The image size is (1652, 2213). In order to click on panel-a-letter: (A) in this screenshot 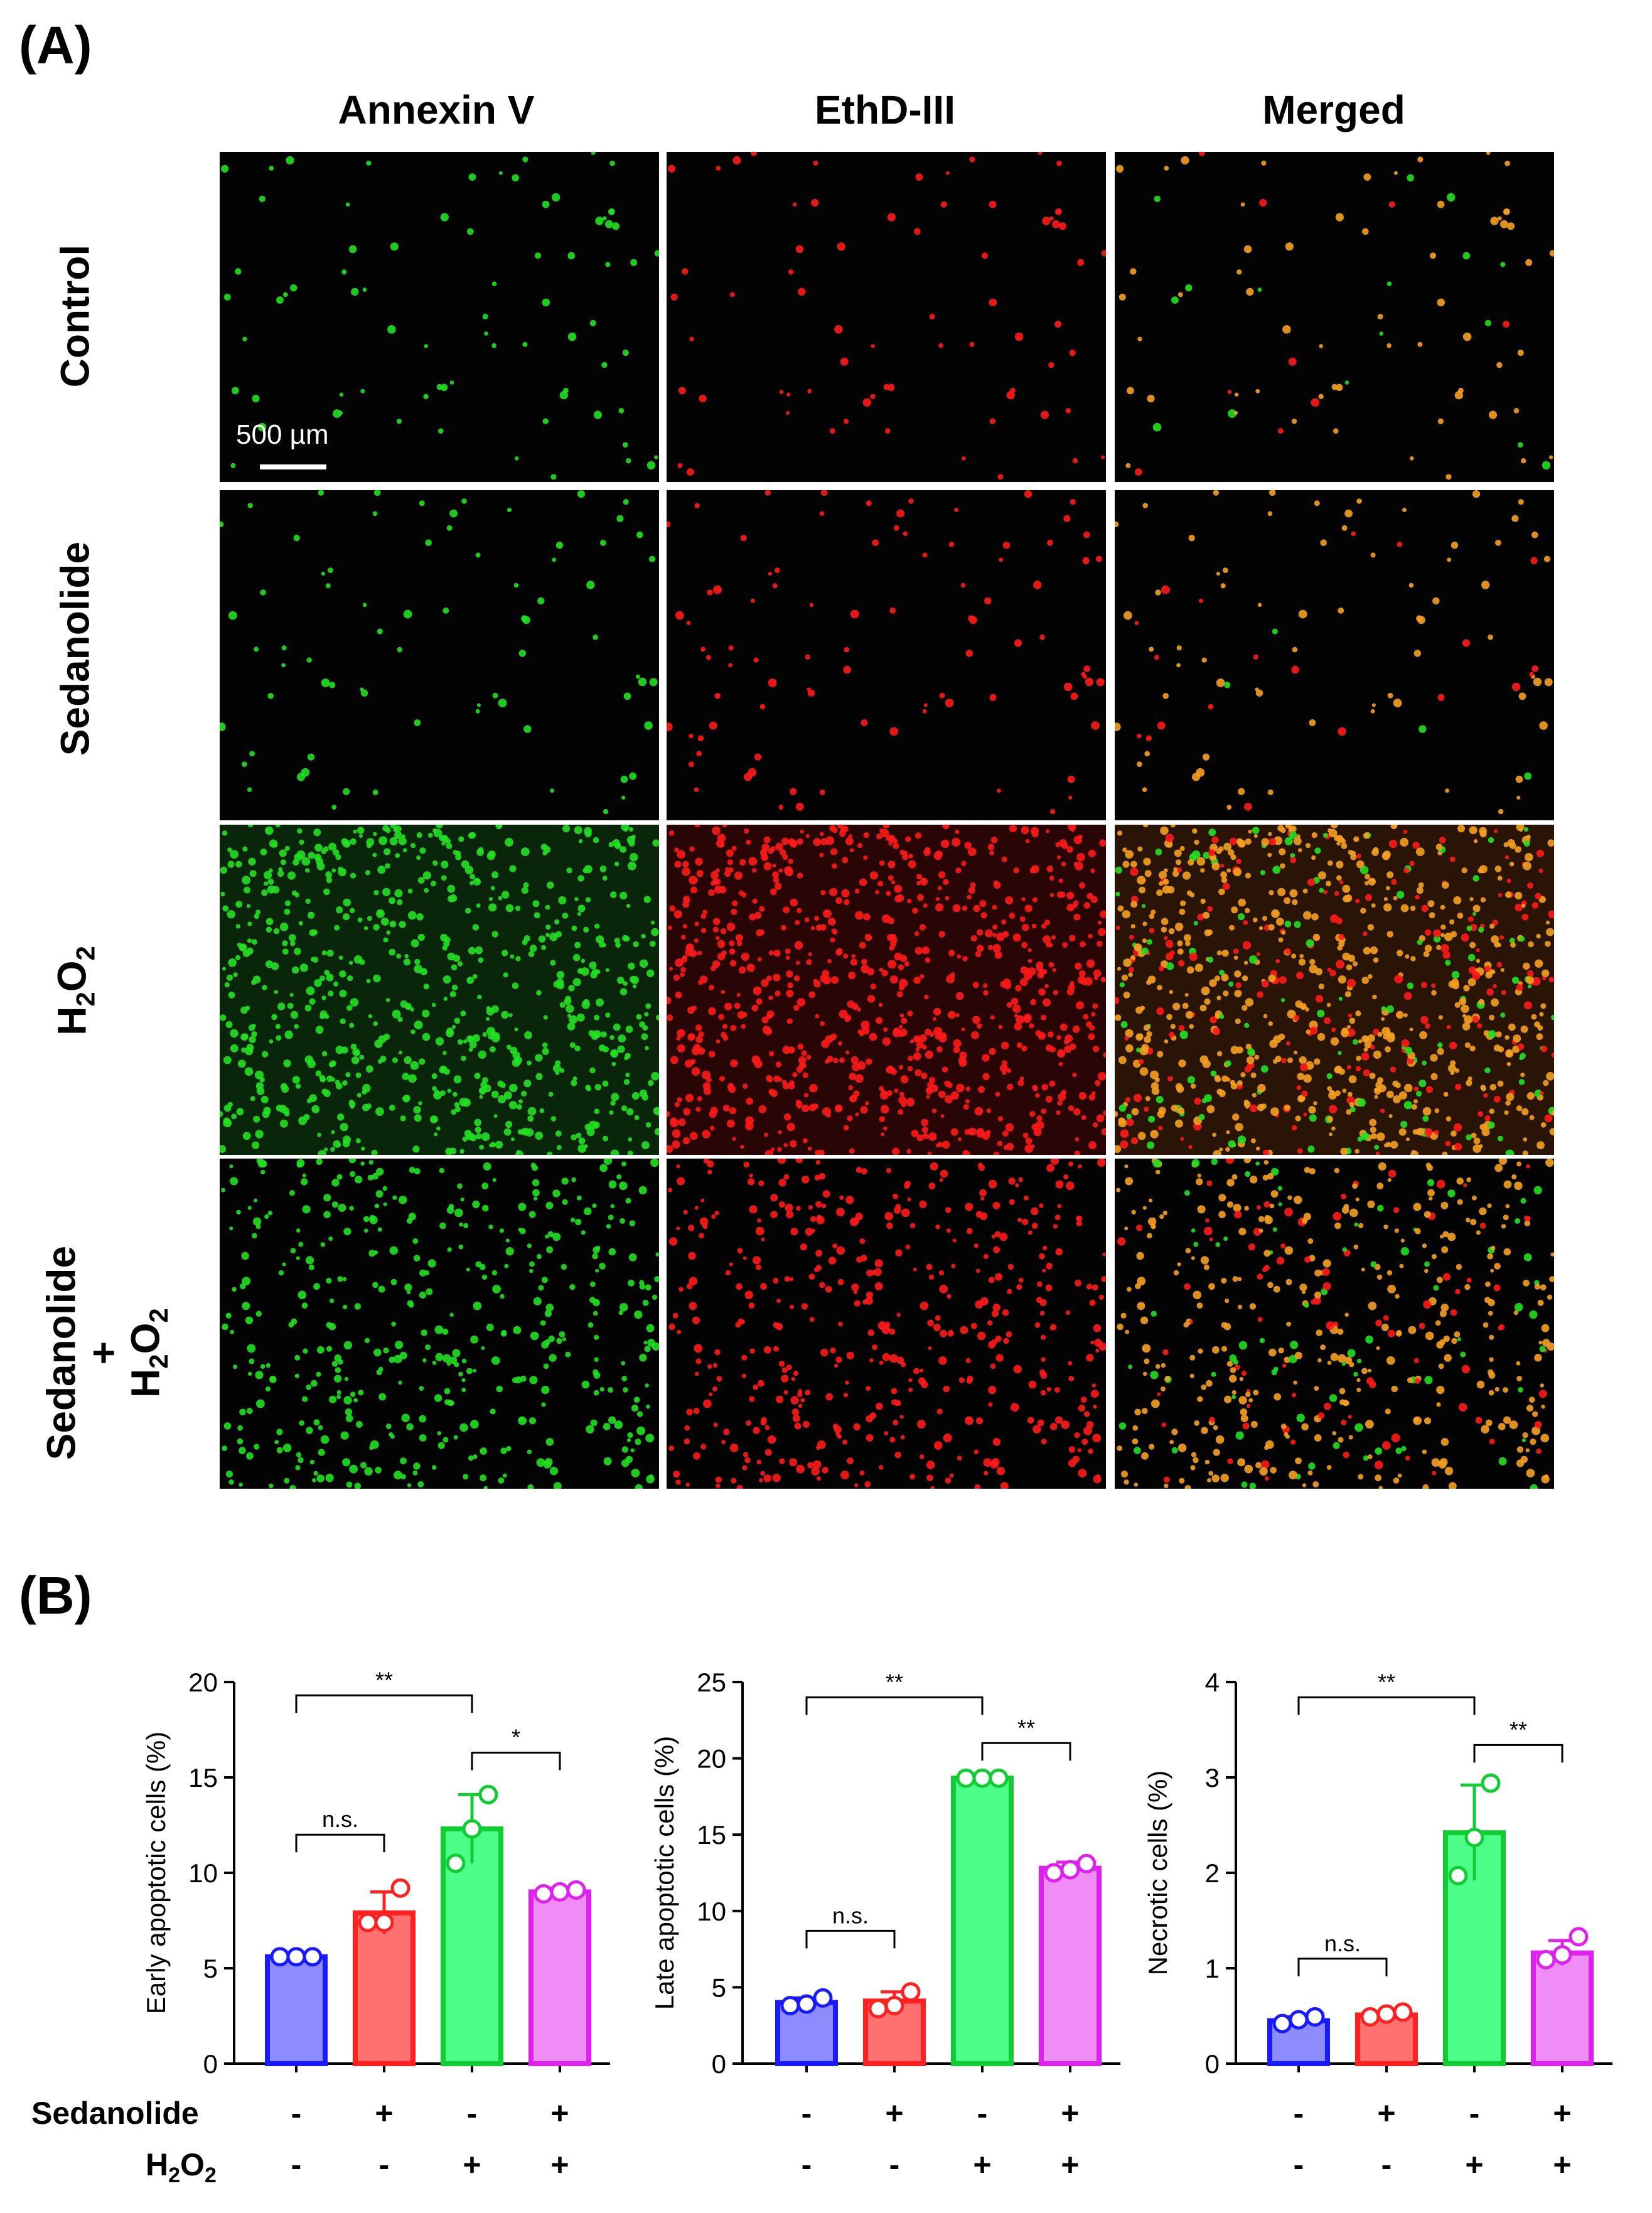, I will do `click(55, 45)`.